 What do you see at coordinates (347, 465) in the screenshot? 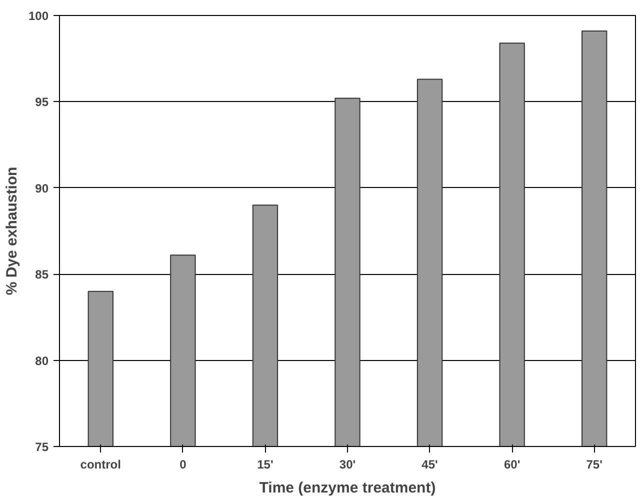
I see `x-tick-label: 30'` at bounding box center [347, 465].